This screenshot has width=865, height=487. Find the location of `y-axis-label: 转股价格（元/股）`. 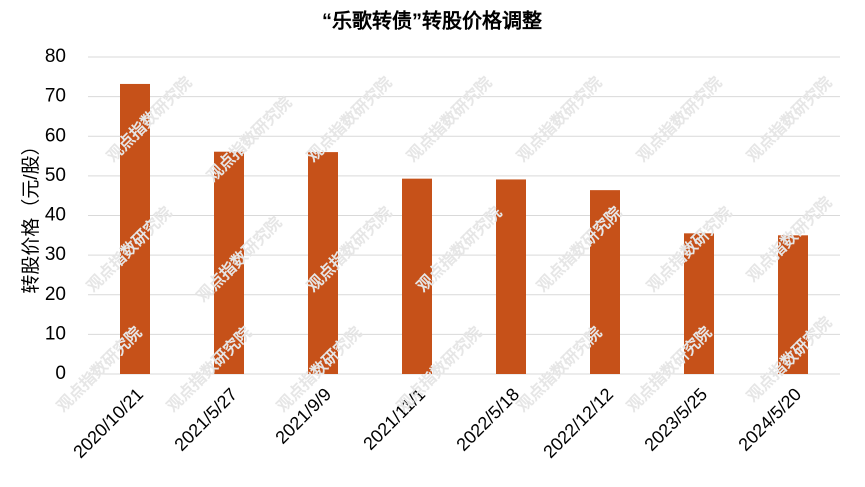

y-axis-label: 转股价格（元/股） is located at coordinates (31, 214).